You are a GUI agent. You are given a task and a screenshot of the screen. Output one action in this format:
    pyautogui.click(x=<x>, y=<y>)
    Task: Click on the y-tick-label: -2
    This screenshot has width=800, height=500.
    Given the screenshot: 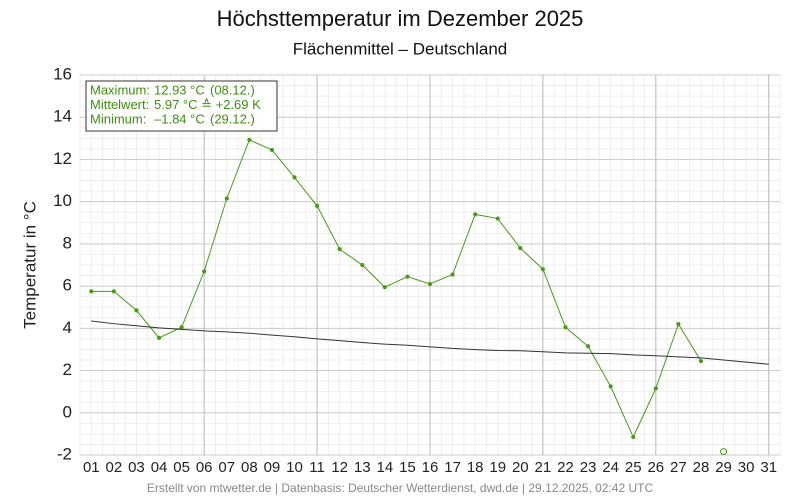 What is the action you would take?
    pyautogui.click(x=64, y=453)
    